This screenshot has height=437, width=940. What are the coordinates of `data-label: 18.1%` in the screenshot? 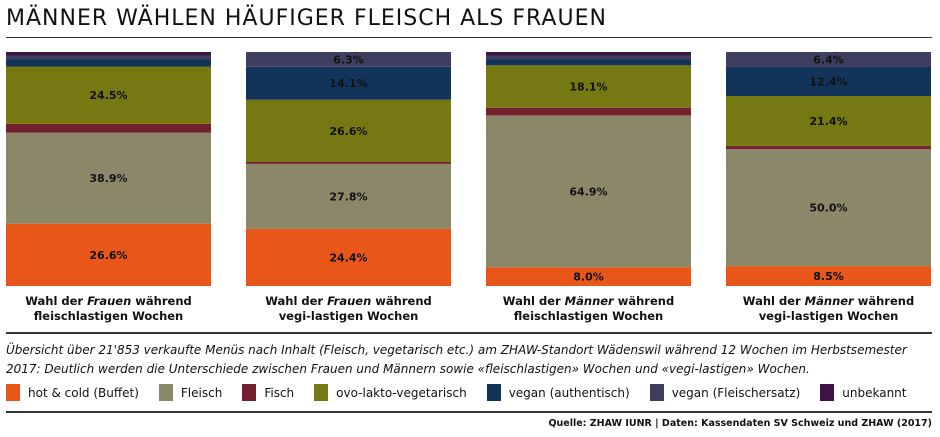 It's located at (588, 87).